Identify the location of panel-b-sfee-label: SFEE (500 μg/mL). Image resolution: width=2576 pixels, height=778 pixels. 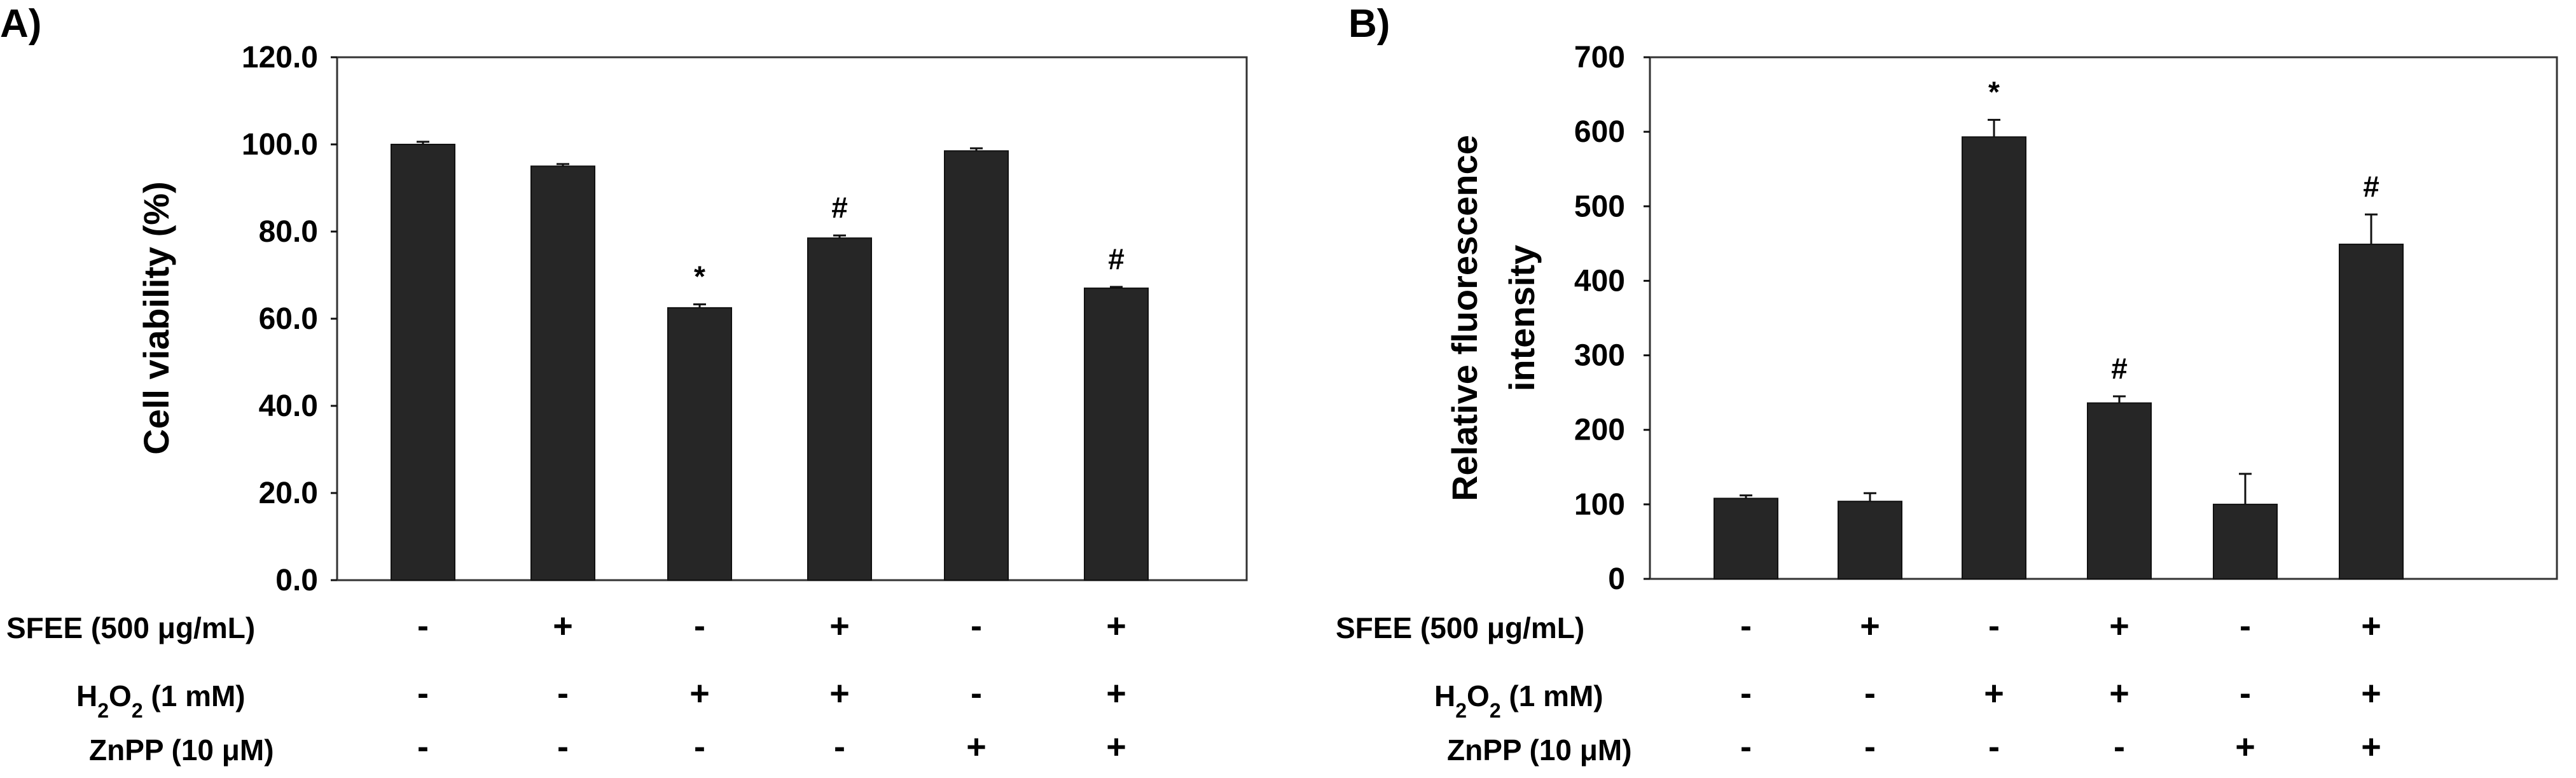
(1460, 627).